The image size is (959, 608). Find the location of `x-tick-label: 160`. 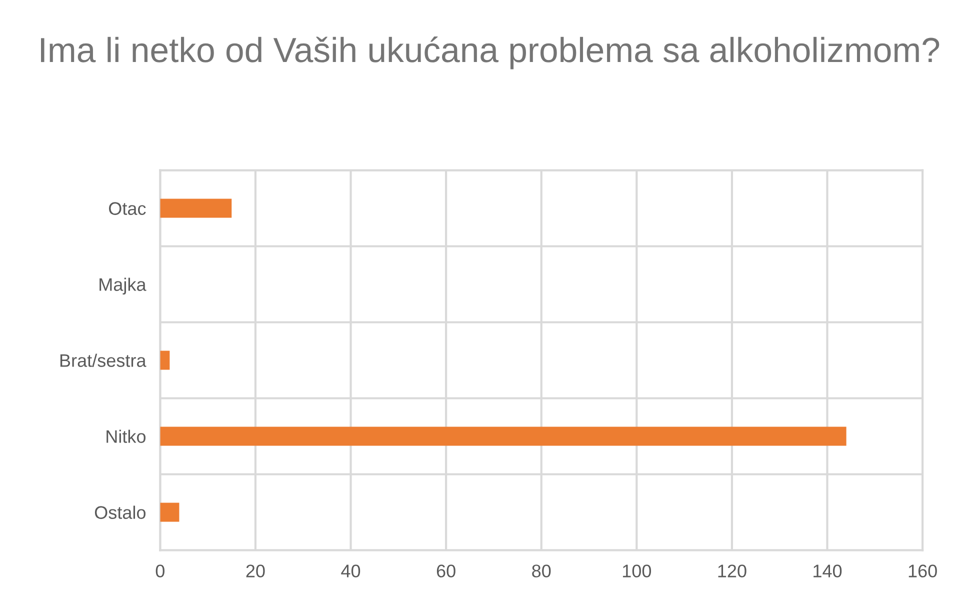

x-tick-label: 160 is located at coordinates (922, 571).